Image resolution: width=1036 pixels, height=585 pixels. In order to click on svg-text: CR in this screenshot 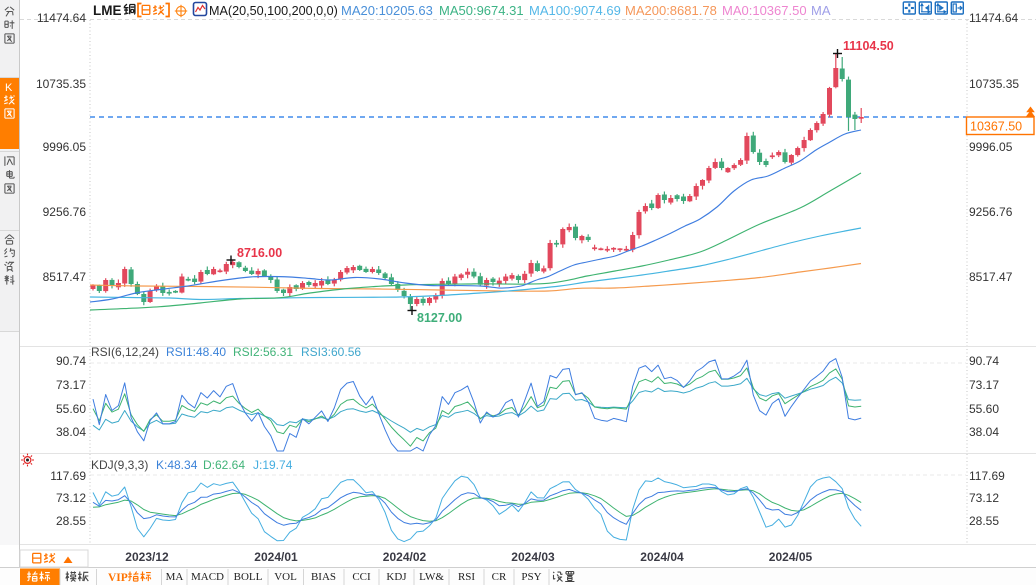, I will do `click(499, 577)`.